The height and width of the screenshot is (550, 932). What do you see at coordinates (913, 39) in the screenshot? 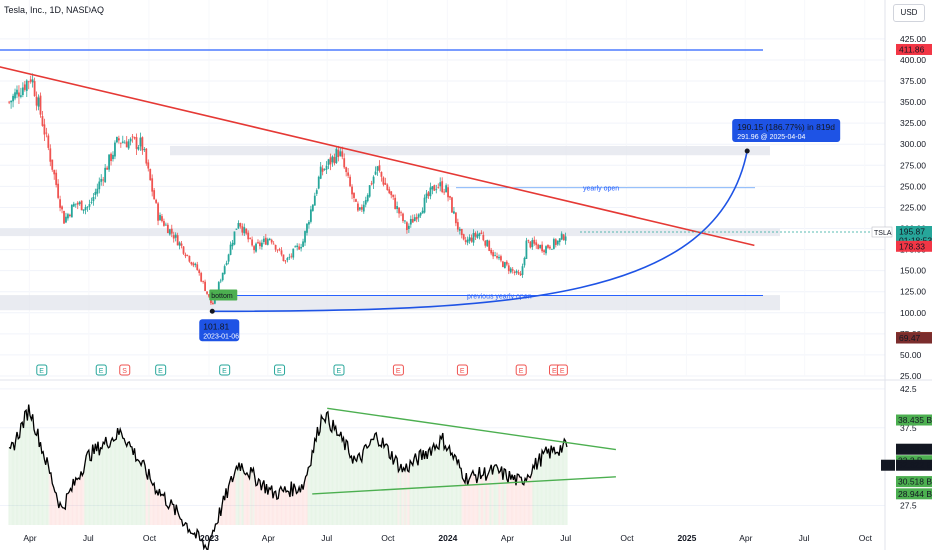
I see `price-axis-tick: 425.00` at bounding box center [913, 39].